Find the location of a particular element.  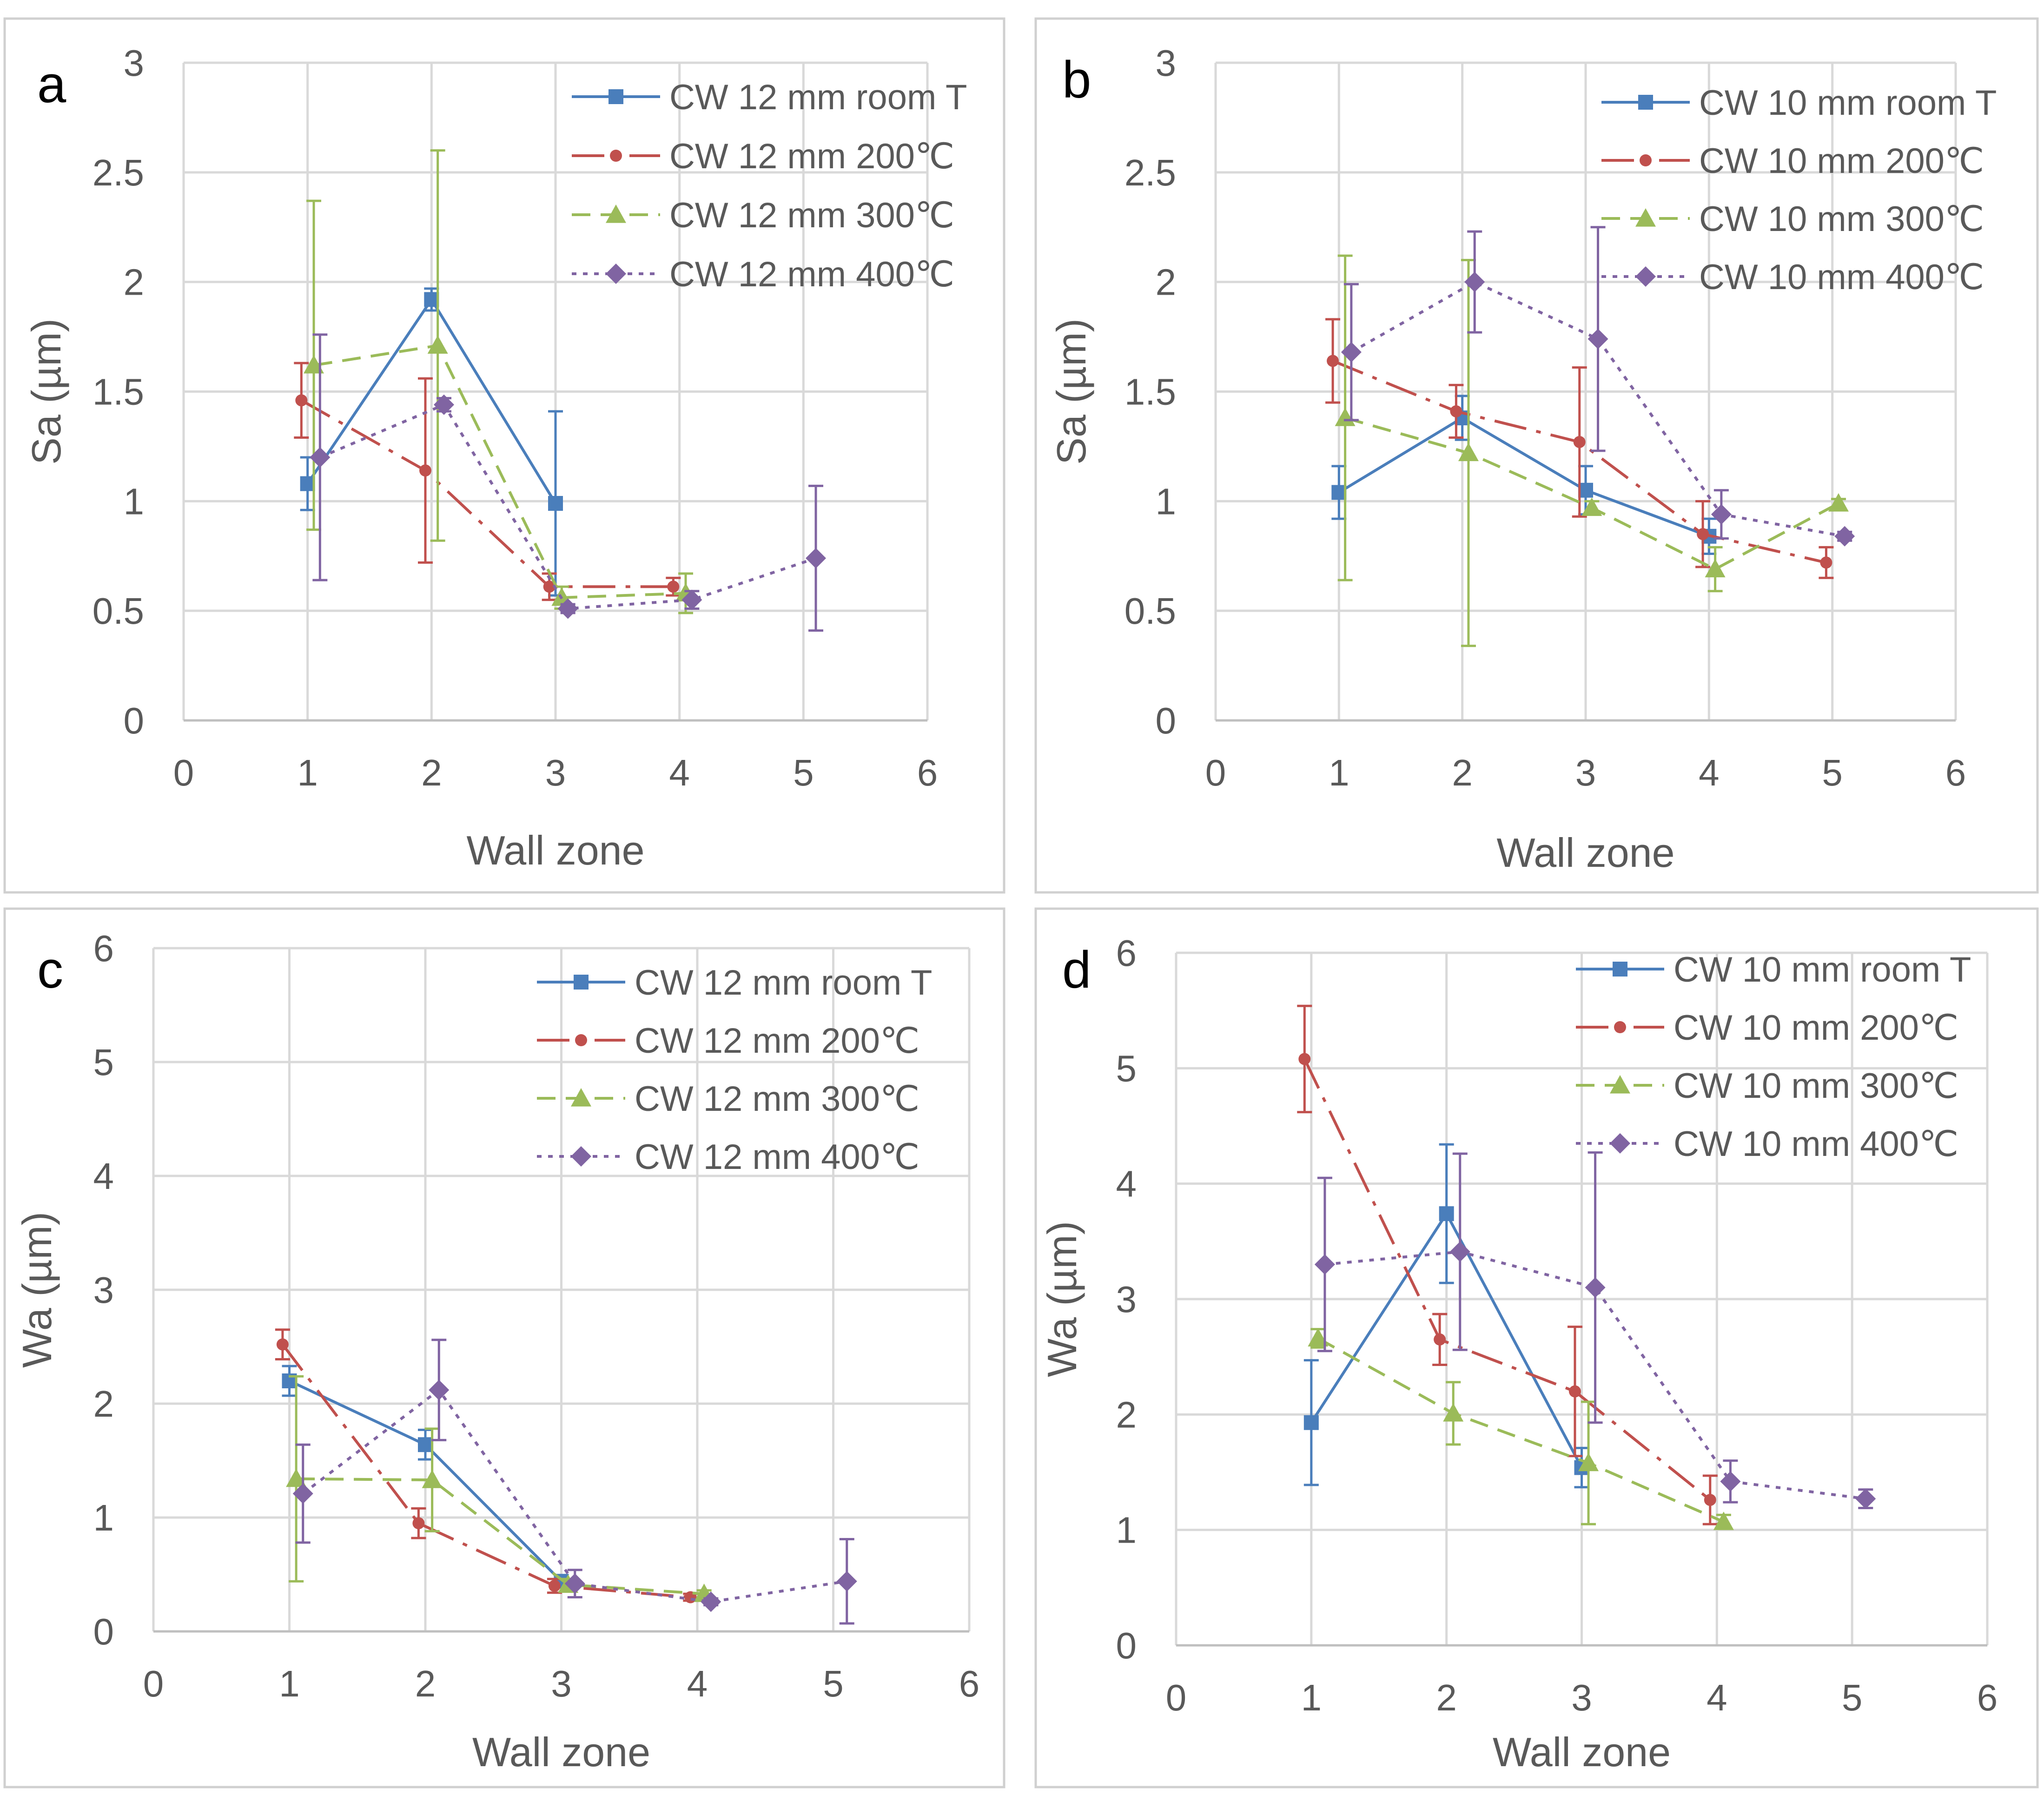

legend-item: CW 10 mm room T is located at coordinates (1799, 103).